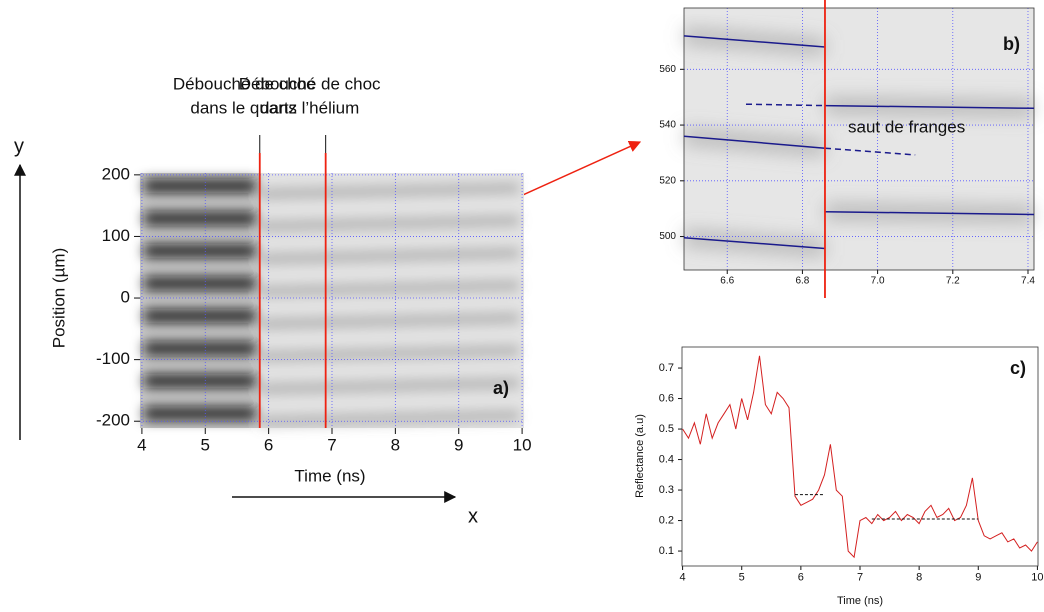 The height and width of the screenshot is (612, 1044). Describe the element at coordinates (802, 281) in the screenshot. I see `x-tick-label: 6.8` at that location.